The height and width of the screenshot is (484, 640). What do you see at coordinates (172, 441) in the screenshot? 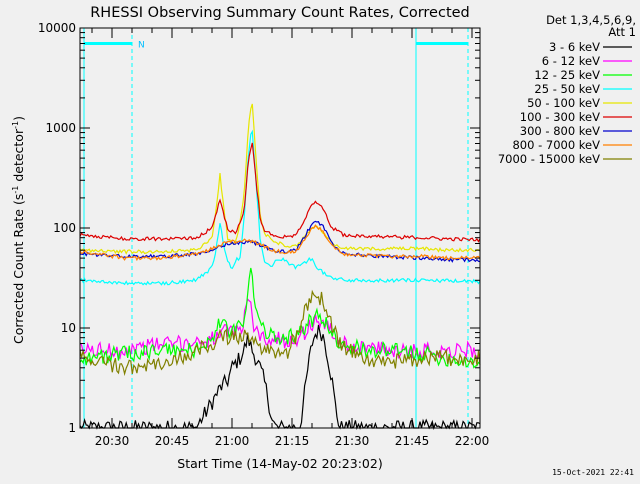
I see `x-tick-label: 20:45` at bounding box center [172, 441].